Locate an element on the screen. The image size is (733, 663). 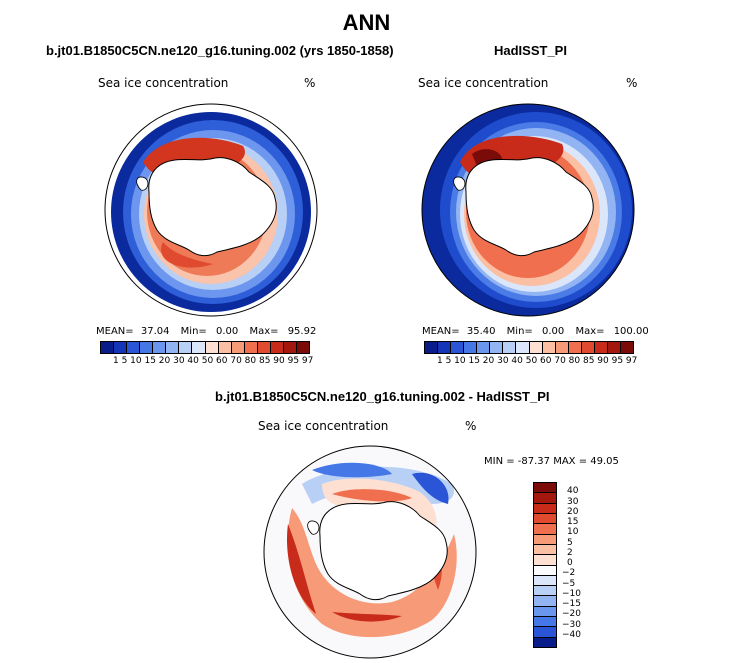
diff-positive-region is located at coordinates (372, 573).